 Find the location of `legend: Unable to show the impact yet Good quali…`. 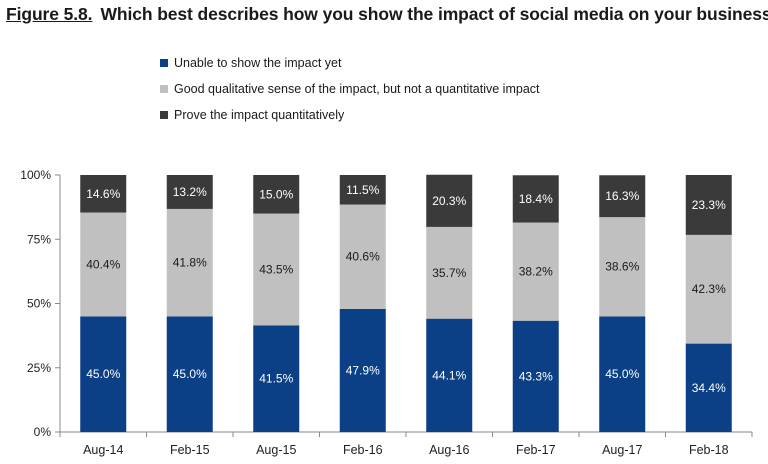

legend: Unable to show the impact yet Good quali… is located at coordinates (350, 89).